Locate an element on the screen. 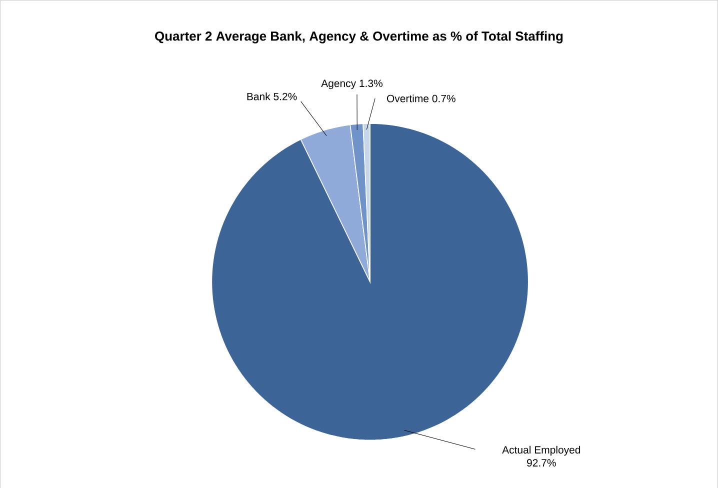  chart-title: Quarter 2 Average Bank, Agency & Overtime as % of Total Staffing is located at coordinates (359, 37).